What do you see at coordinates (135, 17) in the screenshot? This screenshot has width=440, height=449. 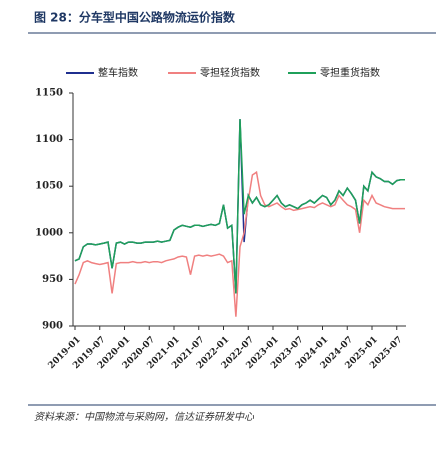 I see `chart-title: 图 28：分车型中国公路物流运价指数` at bounding box center [135, 17].